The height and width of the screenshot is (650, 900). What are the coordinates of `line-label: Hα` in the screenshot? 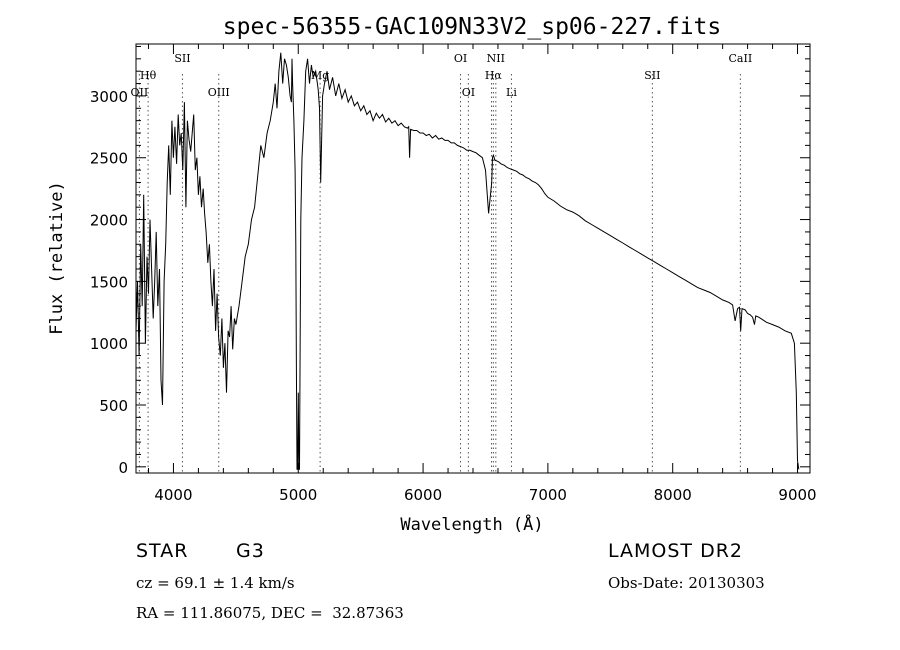 It's located at (494, 75).